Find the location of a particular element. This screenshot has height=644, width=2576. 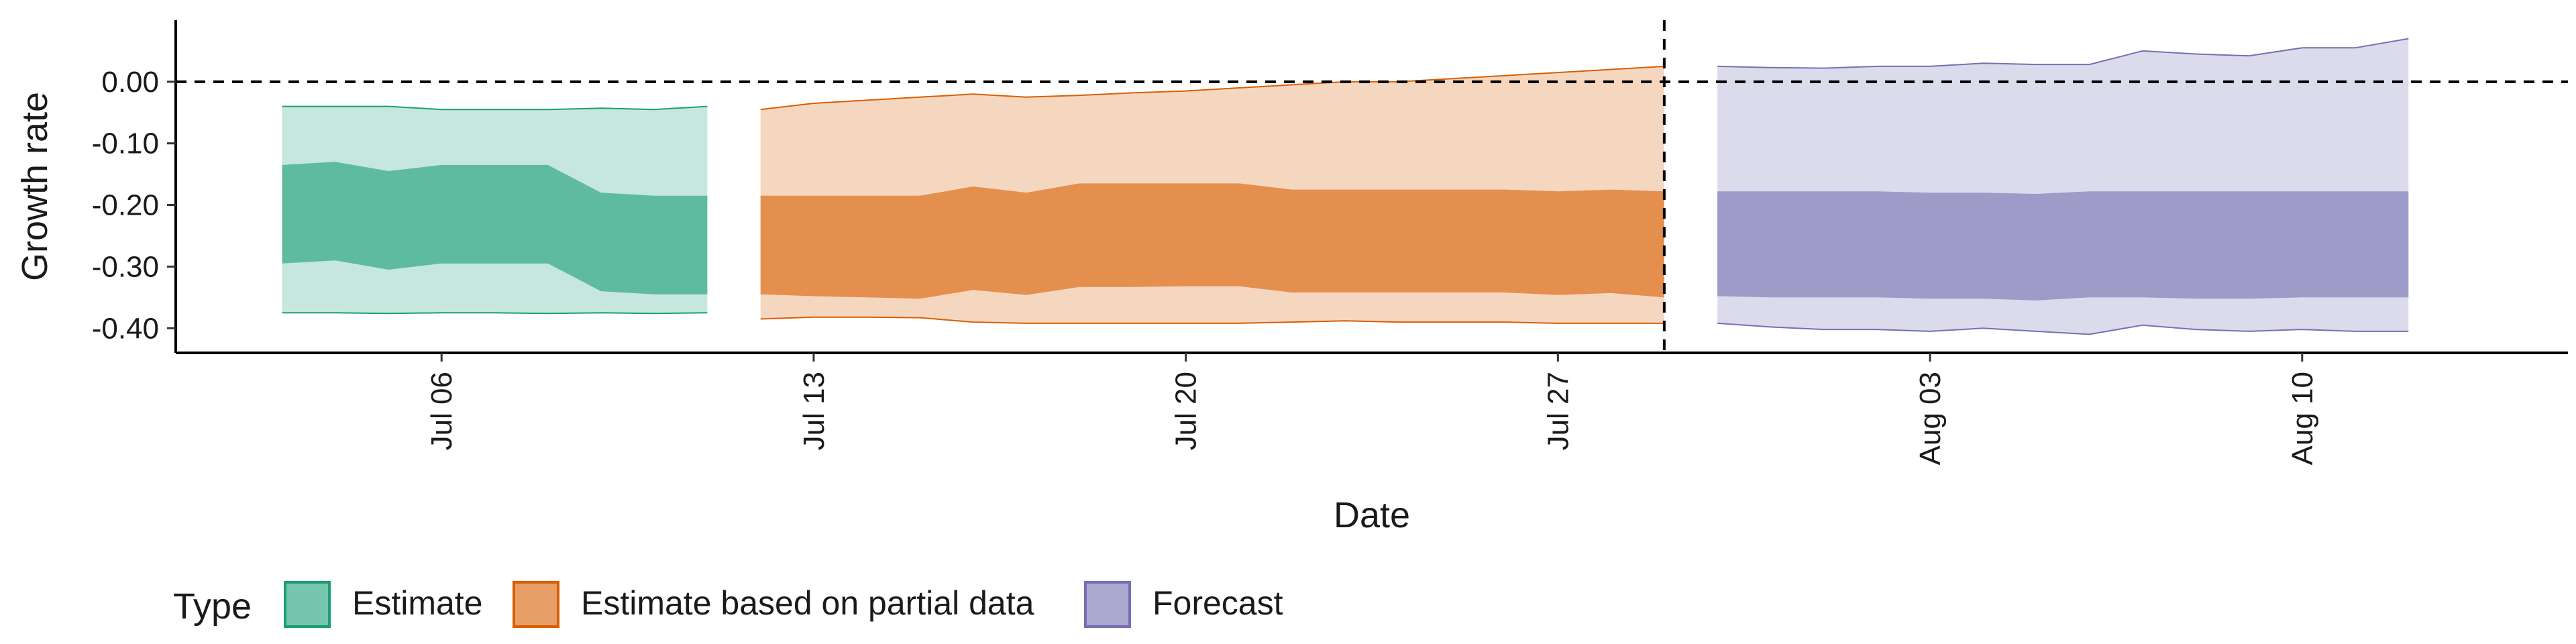

legend-item-2: Forecast is located at coordinates (1183, 604).